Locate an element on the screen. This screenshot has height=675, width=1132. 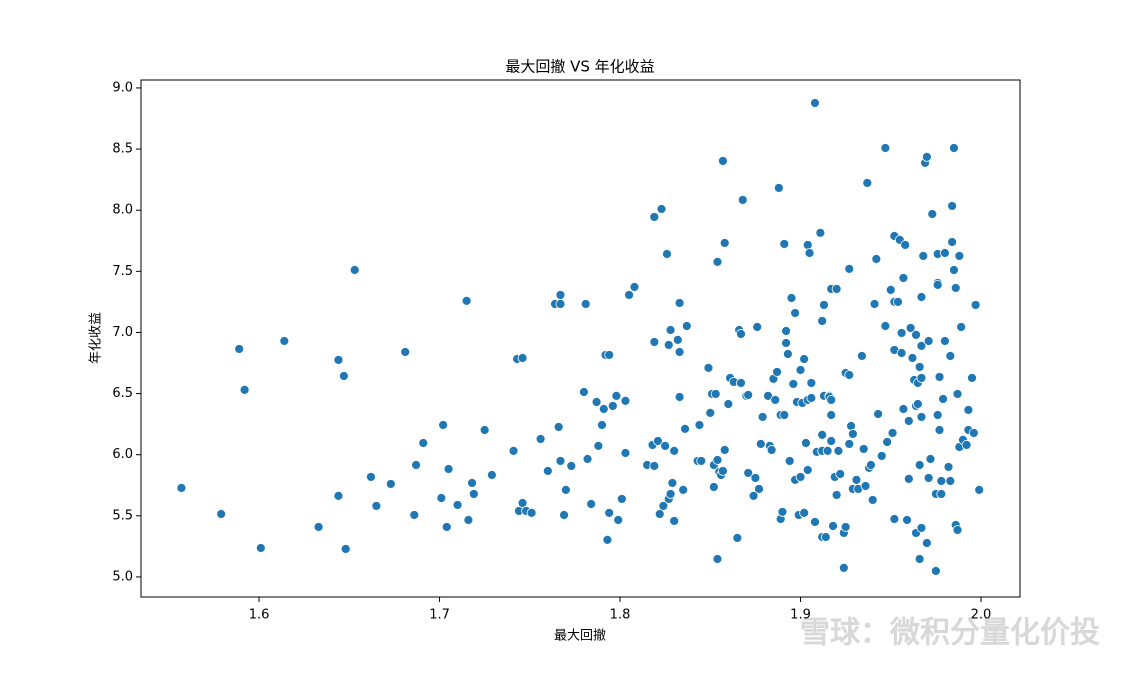
watermark: 雪球：微积分量化价投 is located at coordinates (950, 633).